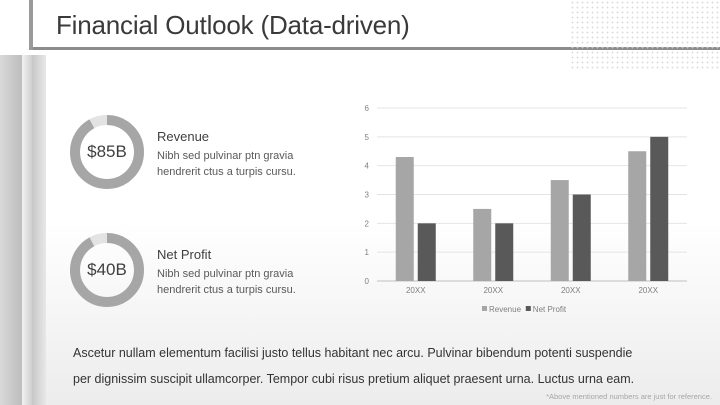  Describe the element at coordinates (225, 156) in the screenshot. I see `revenue-desc-line: Nibh sed pulvinar ptn gravia` at that location.